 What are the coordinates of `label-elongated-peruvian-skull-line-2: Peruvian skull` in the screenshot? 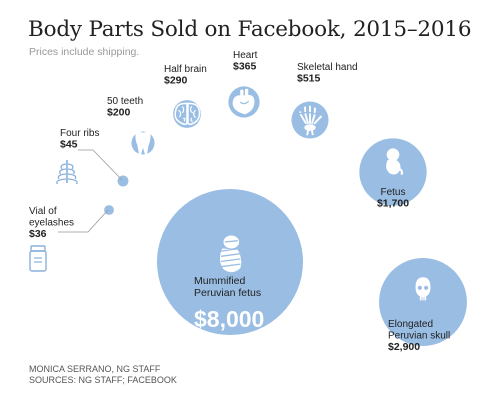 It's located at (419, 336).